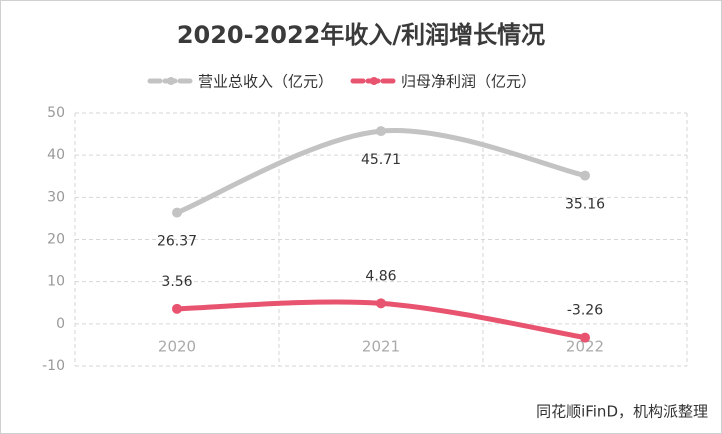 The height and width of the screenshot is (434, 722). Describe the element at coordinates (177, 242) in the screenshot. I see `data-label: 26.37` at that location.